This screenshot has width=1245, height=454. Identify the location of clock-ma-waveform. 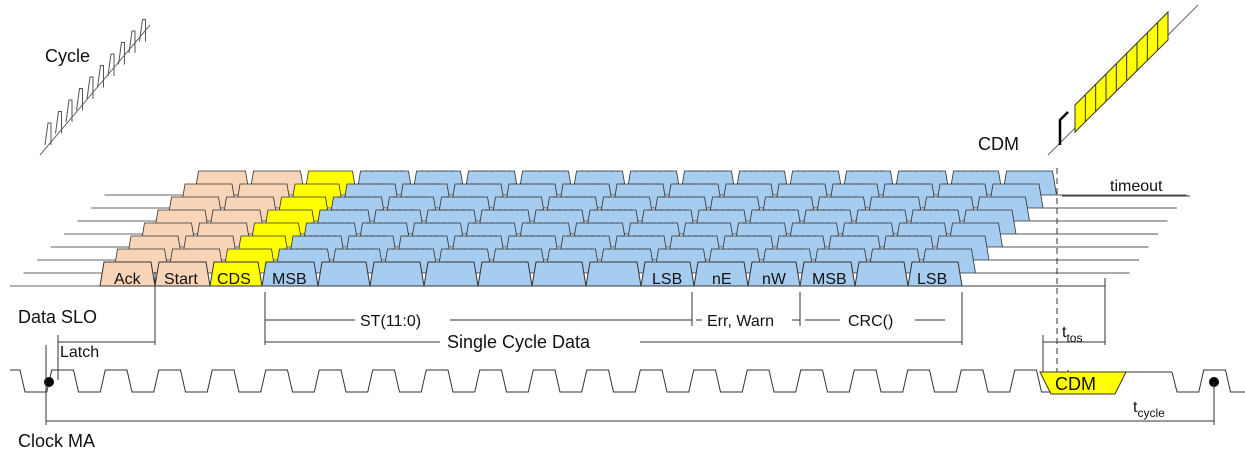
(627, 381).